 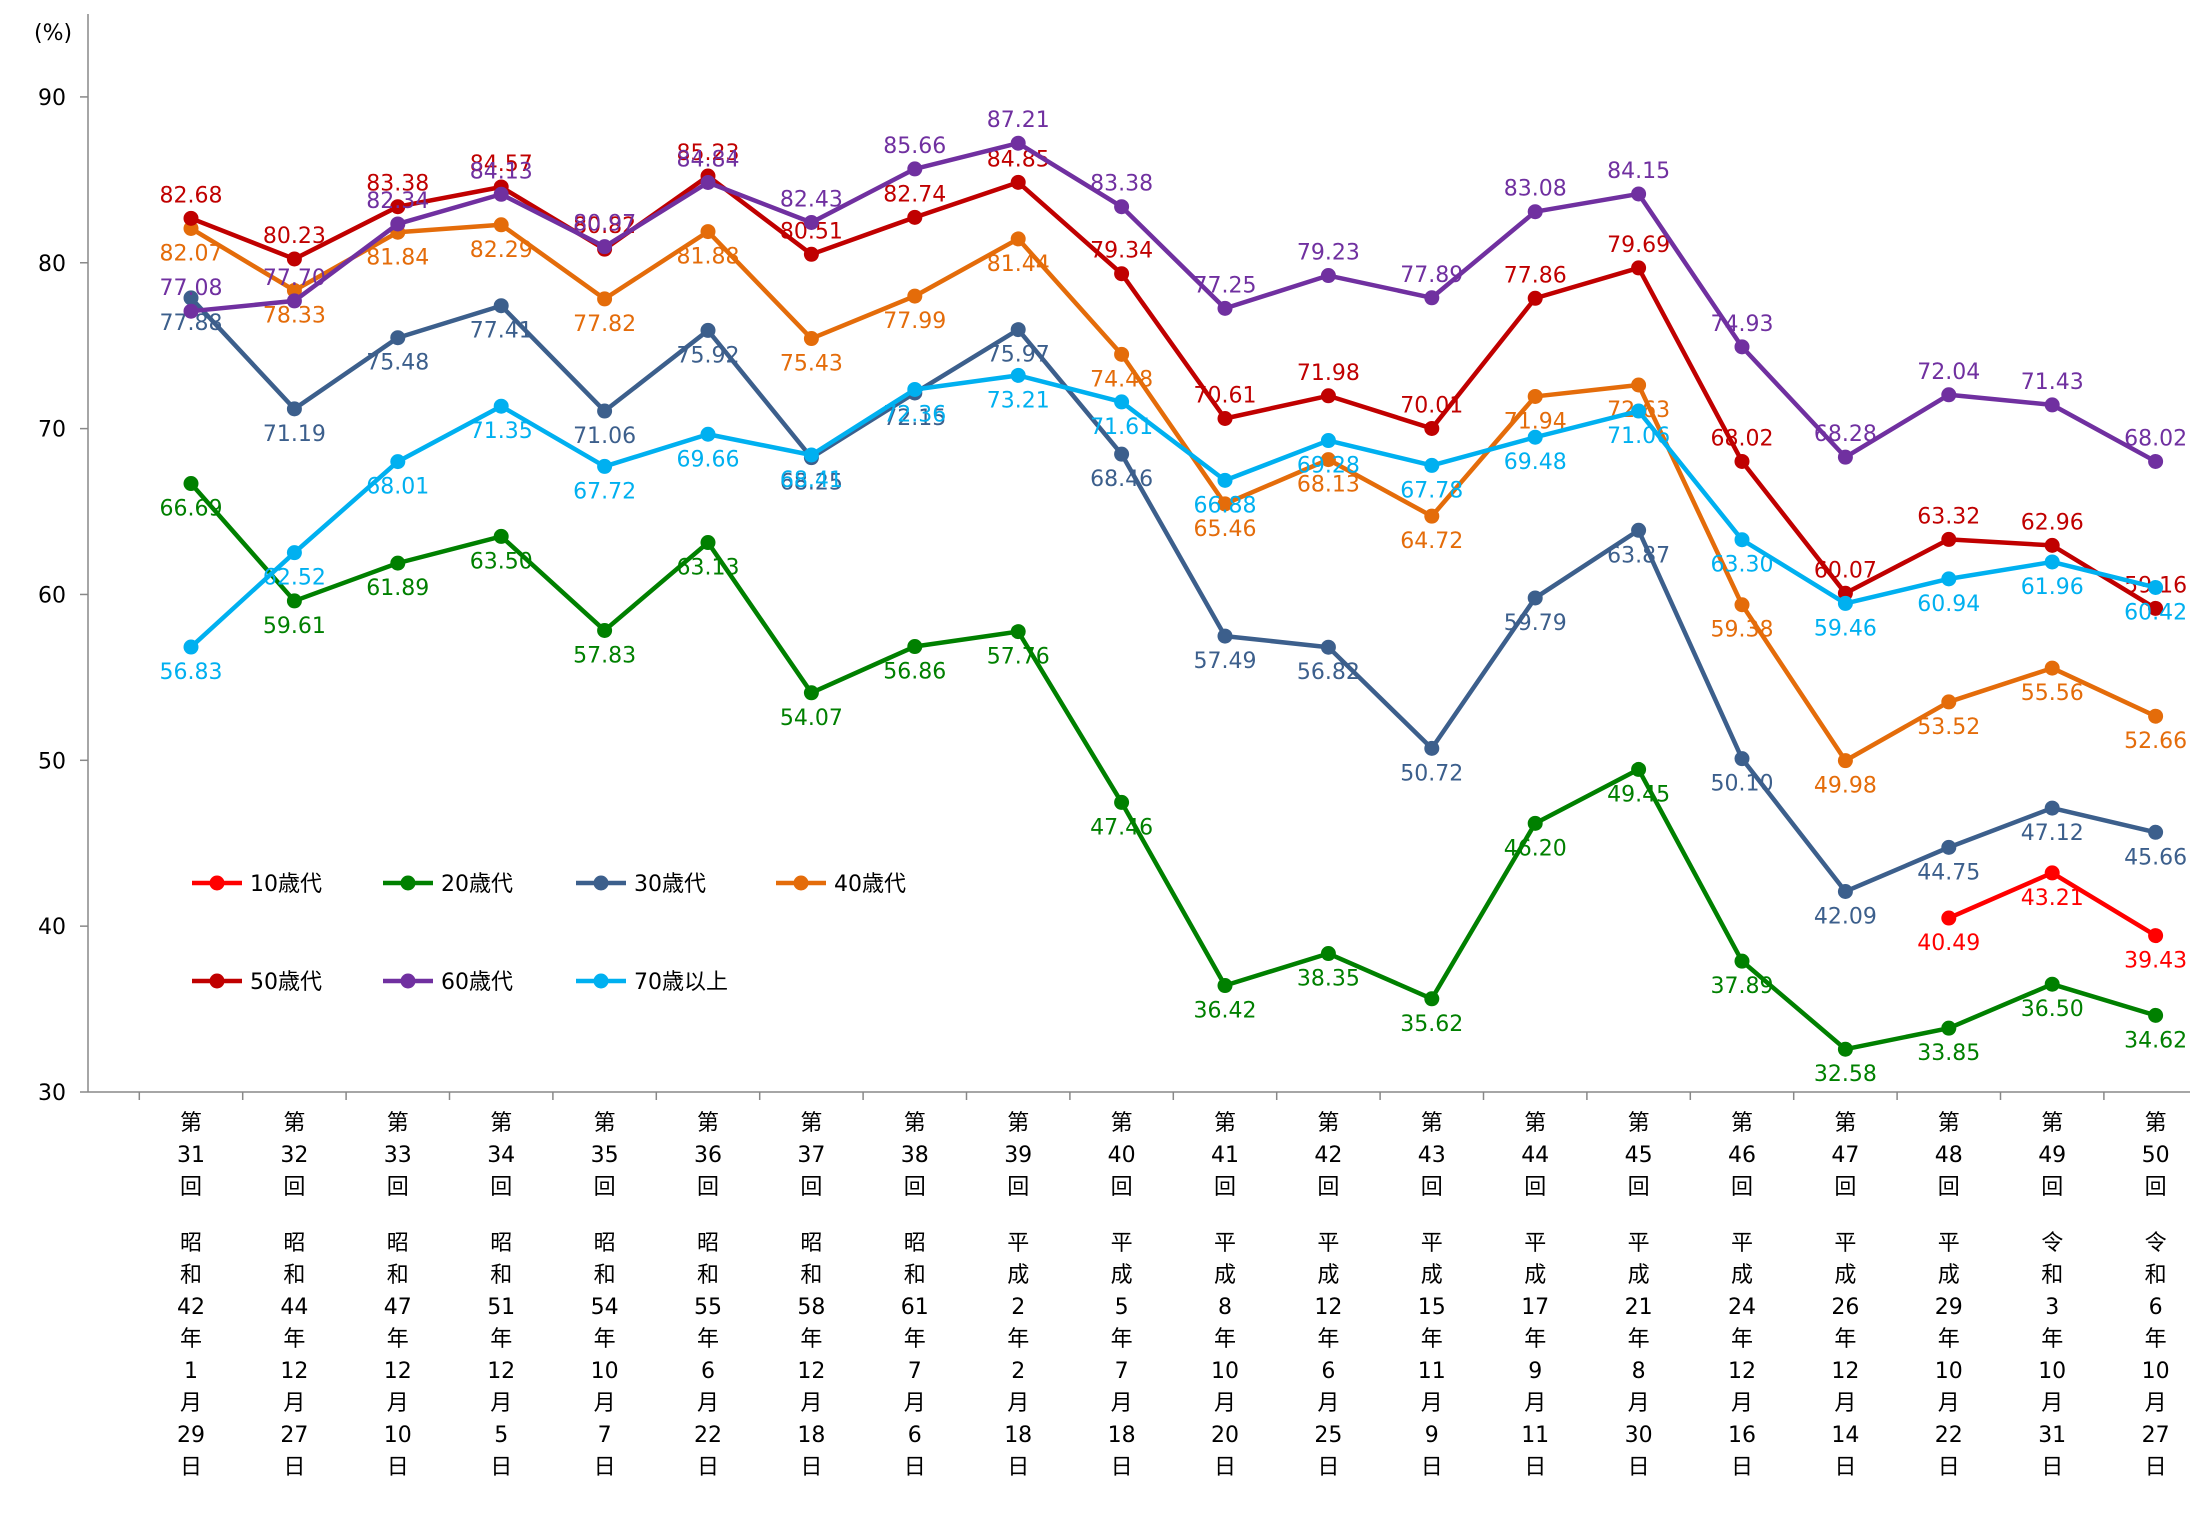 I want to click on legend-marker, so click(x=601, y=883).